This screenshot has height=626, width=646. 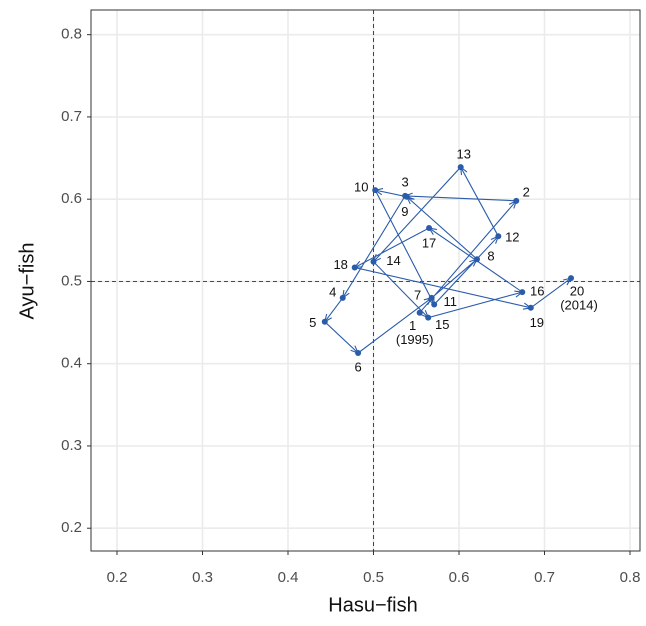 I want to click on point-label: 12, so click(x=512, y=237).